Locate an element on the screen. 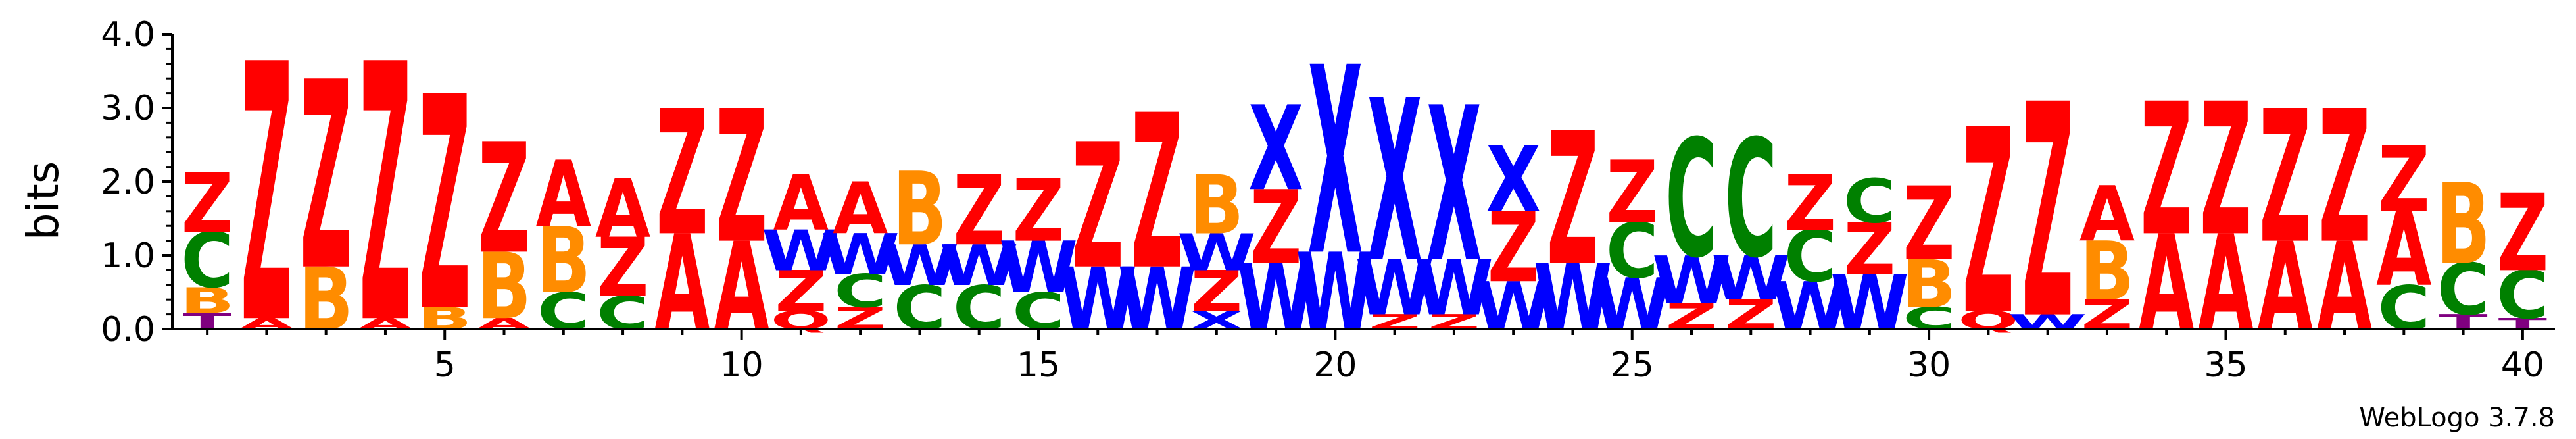  logo-glyph-z-pos15: Z is located at coordinates (1039, 211).